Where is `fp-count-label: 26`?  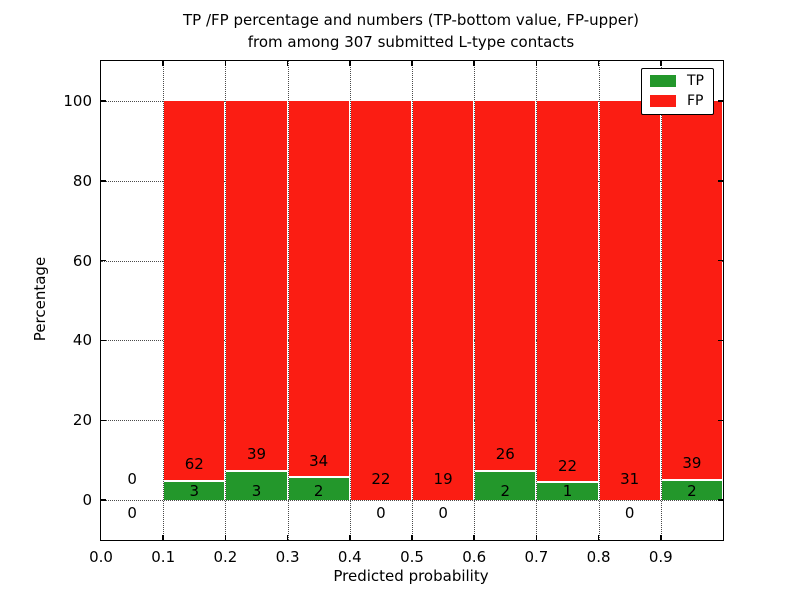 fp-count-label: 26 is located at coordinates (505, 454).